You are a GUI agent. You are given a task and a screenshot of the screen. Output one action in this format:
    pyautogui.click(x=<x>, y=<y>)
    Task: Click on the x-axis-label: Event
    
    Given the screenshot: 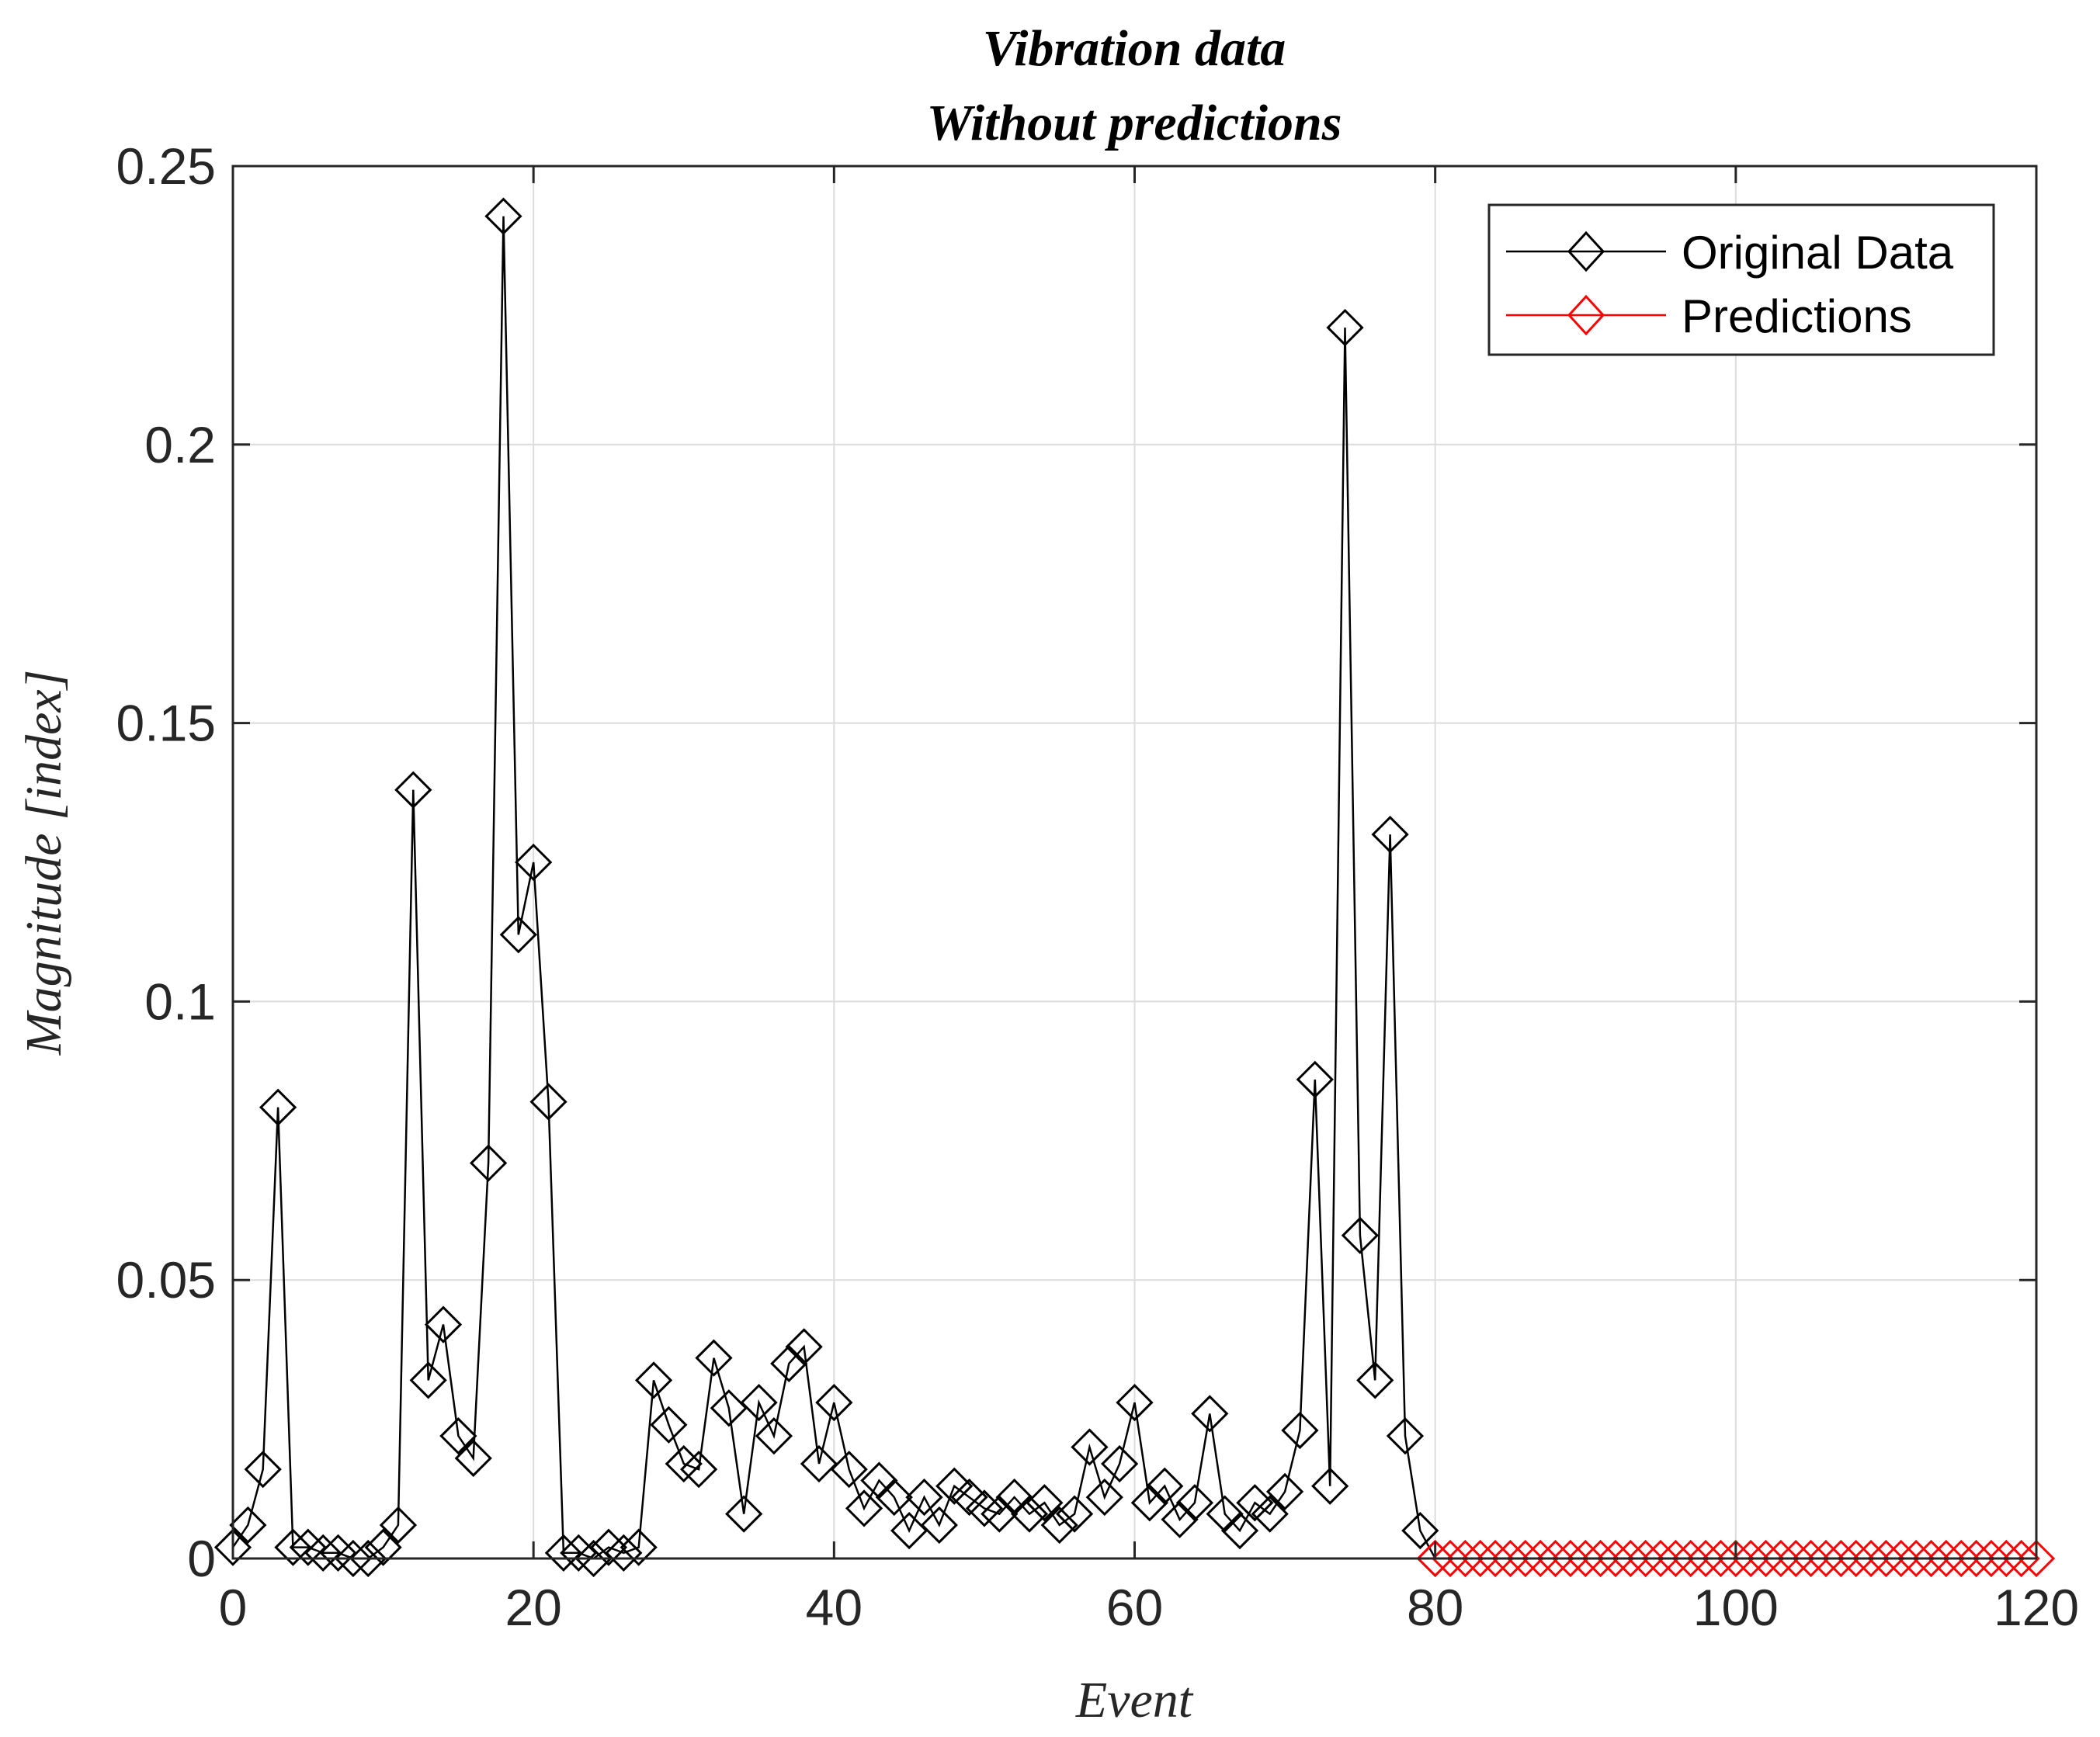 What is the action you would take?
    pyautogui.click(x=1134, y=1700)
    